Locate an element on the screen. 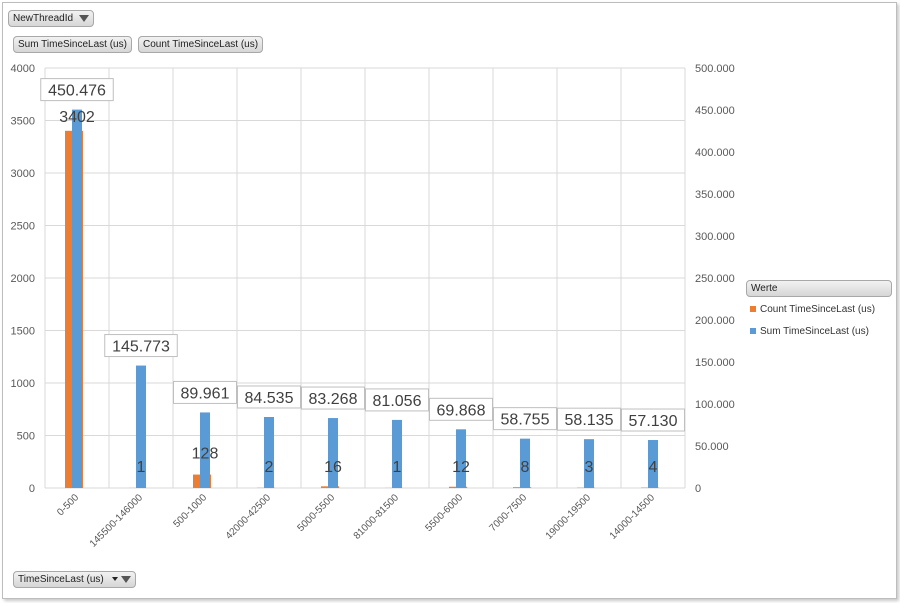  y-right-tick-label: 350.000 is located at coordinates (715, 195).